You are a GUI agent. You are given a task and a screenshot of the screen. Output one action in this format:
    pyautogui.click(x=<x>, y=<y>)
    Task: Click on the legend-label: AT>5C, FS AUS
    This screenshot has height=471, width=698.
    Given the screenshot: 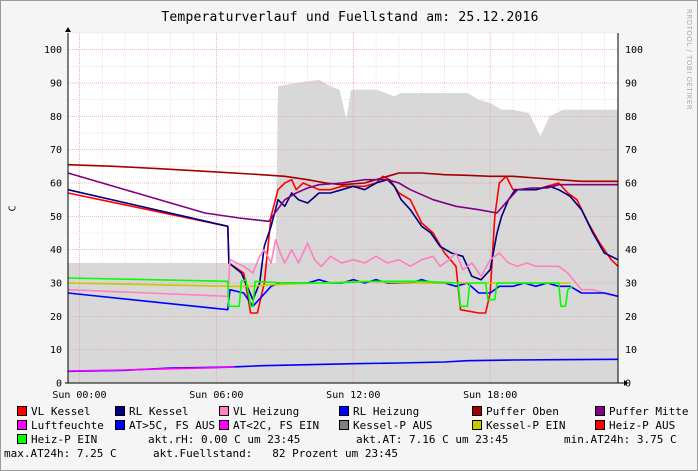 What is the action you would take?
    pyautogui.click(x=172, y=425)
    